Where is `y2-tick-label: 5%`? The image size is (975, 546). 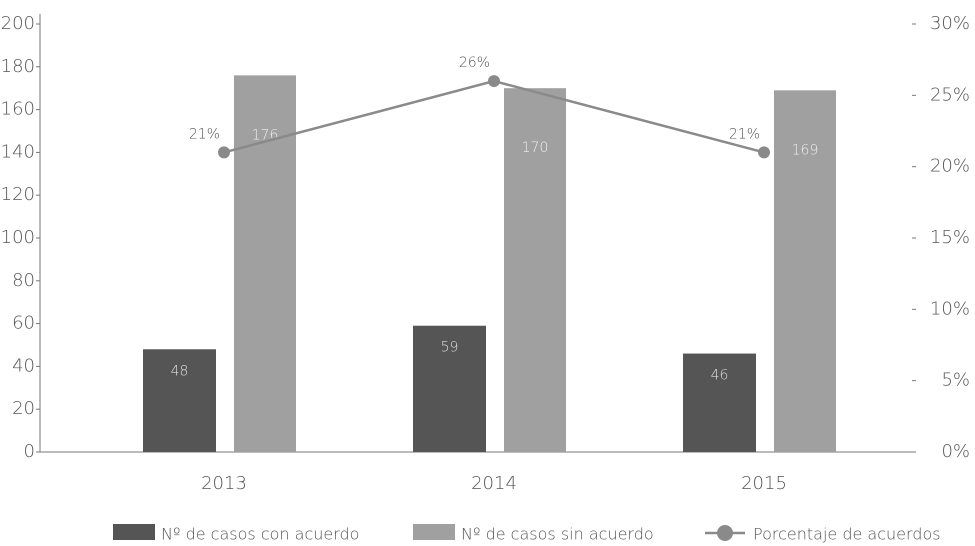 y2-tick-label: 5% is located at coordinates (955, 380).